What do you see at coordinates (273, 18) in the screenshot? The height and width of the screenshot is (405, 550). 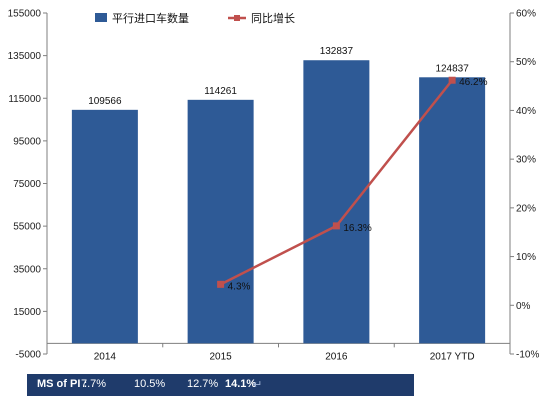 I see `legend-line-label: 同比增长` at bounding box center [273, 18].